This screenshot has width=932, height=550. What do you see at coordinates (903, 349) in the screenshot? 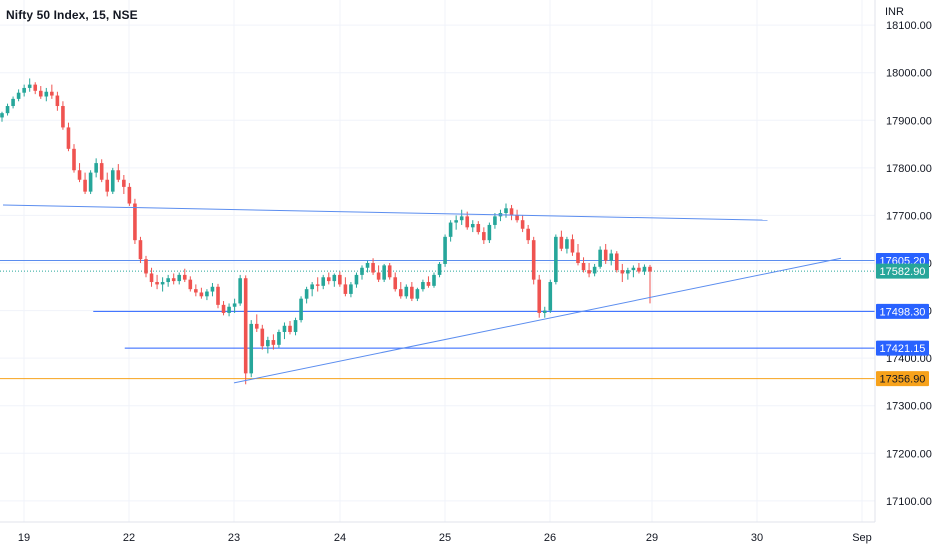
I see `price-label-text: 17421.15` at bounding box center [903, 349].